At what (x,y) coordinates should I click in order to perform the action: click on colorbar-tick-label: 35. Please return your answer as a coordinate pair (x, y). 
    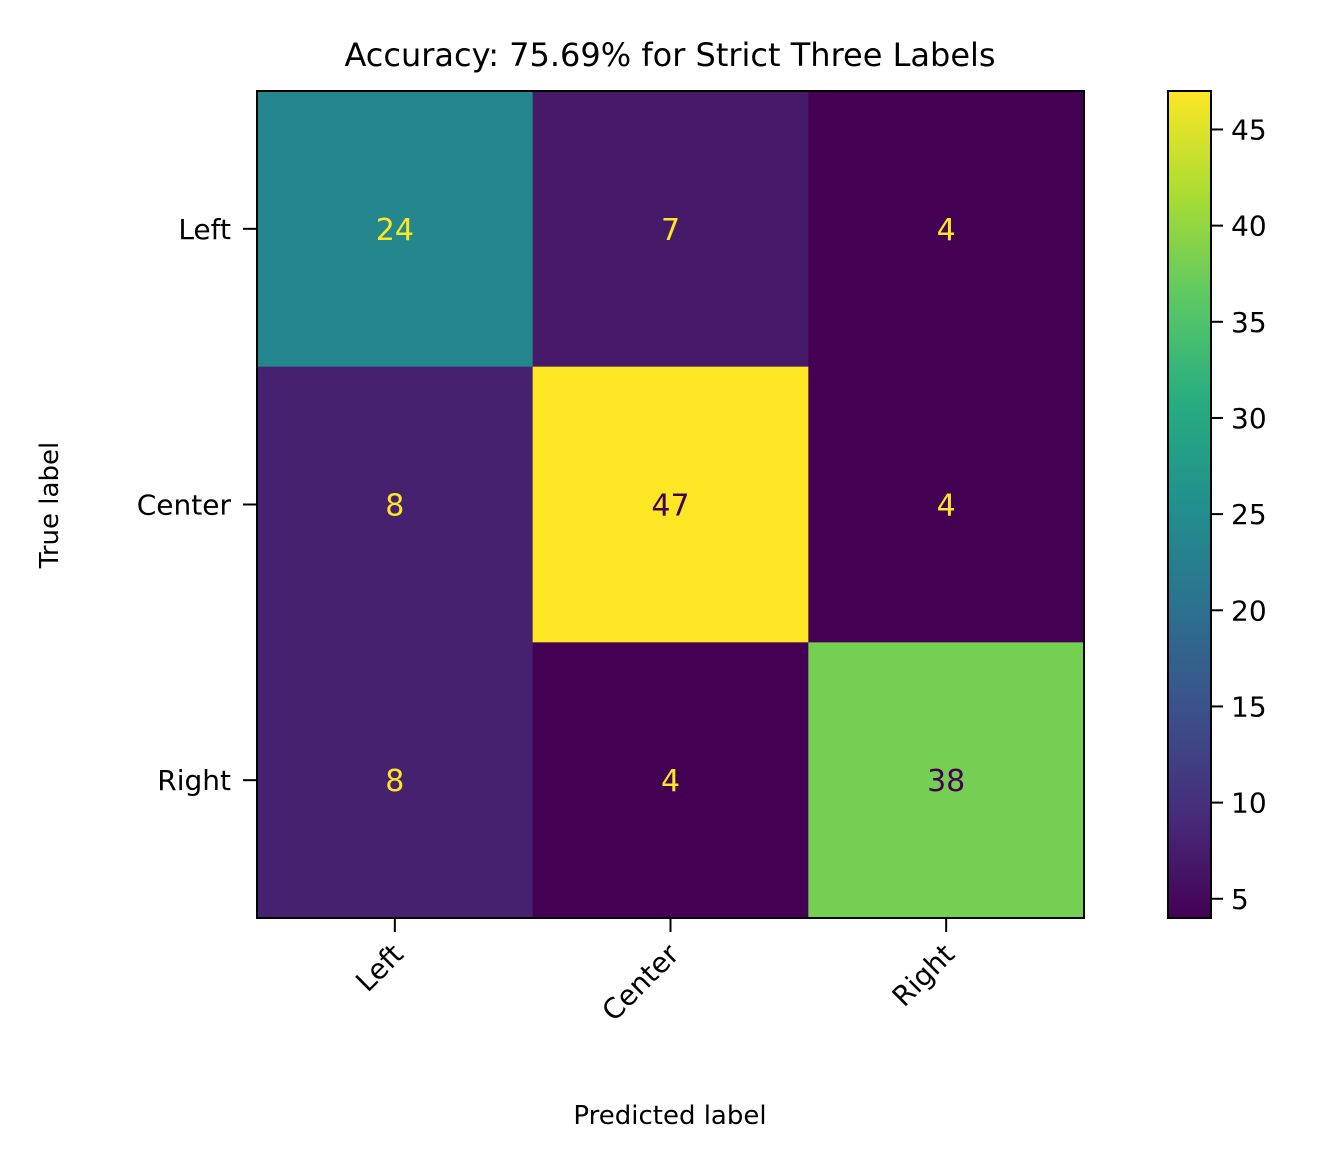
    Looking at the image, I should click on (1249, 322).